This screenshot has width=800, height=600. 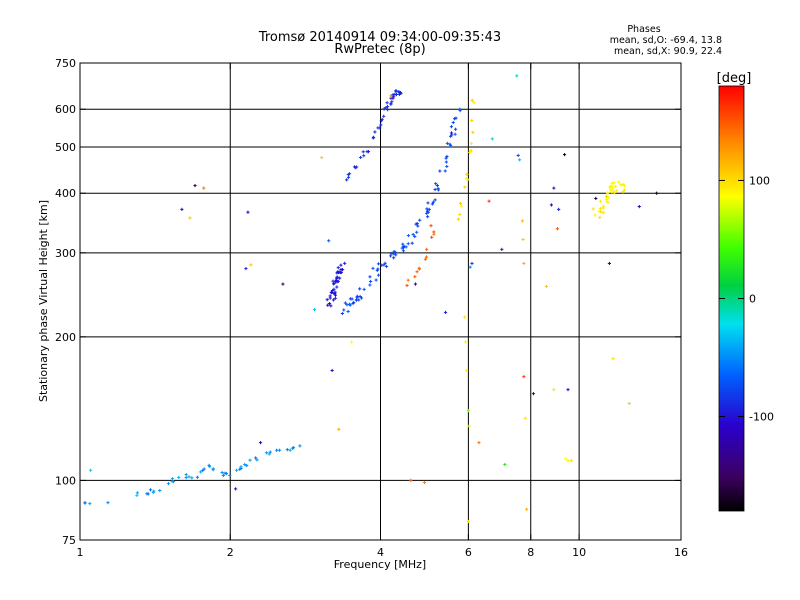 What do you see at coordinates (230, 552) in the screenshot?
I see `x-tick-label: 2` at bounding box center [230, 552].